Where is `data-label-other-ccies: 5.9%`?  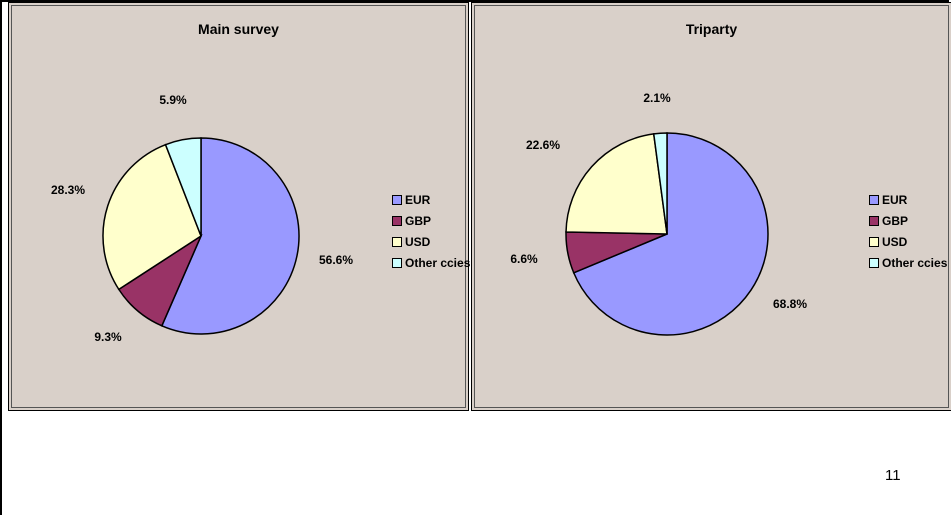
data-label-other-ccies: 5.9% is located at coordinates (173, 100).